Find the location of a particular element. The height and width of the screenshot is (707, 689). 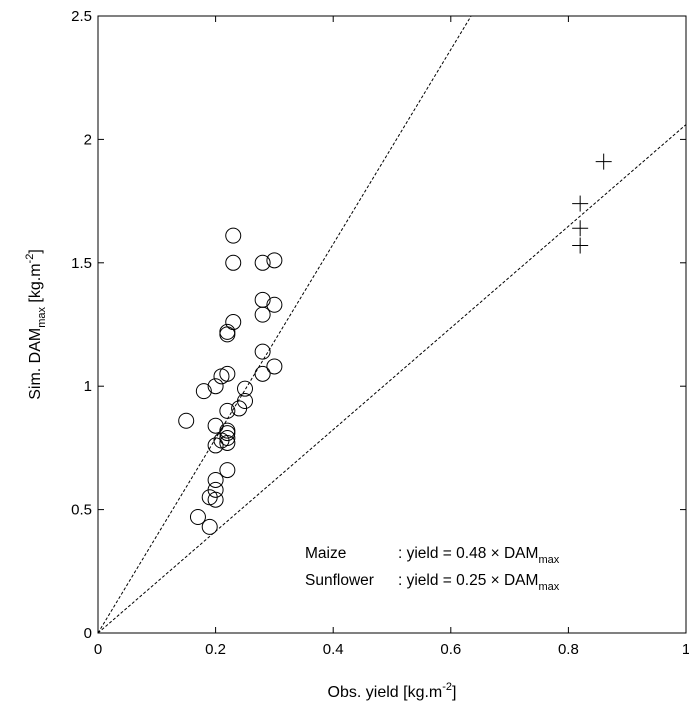

x-axis-title-main: Obs. yield [kg.m is located at coordinates (385, 692).